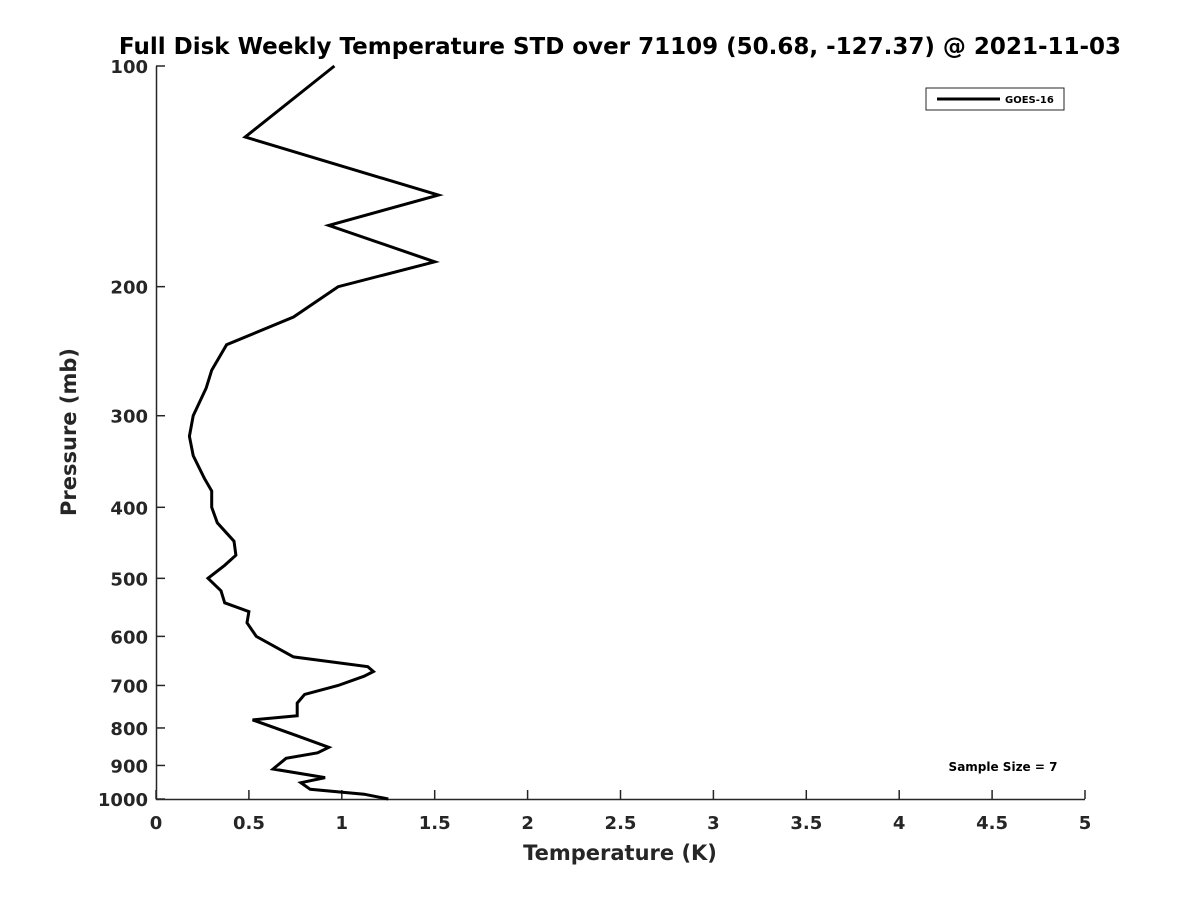 This screenshot has width=1200, height=900. Describe the element at coordinates (1029, 100) in the screenshot. I see `legend-label-goes-16: GOES-16` at that location.